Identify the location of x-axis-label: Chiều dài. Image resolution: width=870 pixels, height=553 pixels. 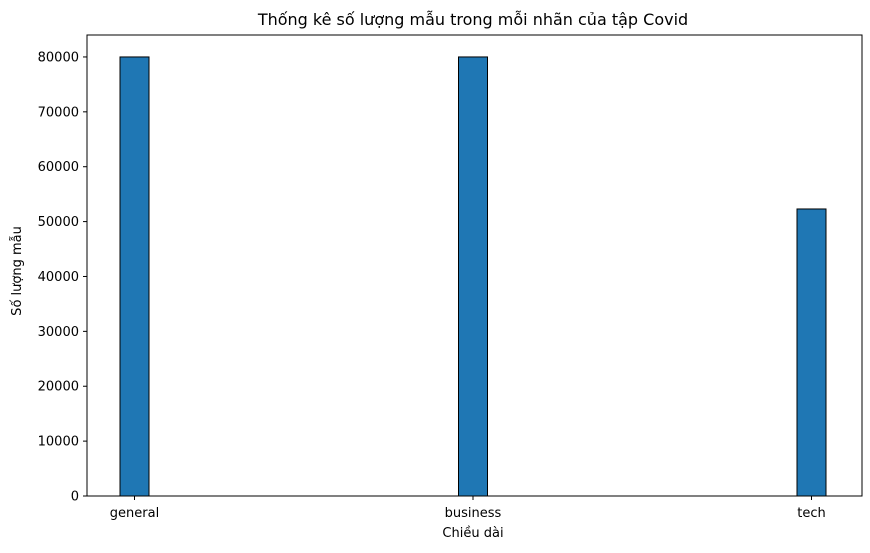
(472, 533).